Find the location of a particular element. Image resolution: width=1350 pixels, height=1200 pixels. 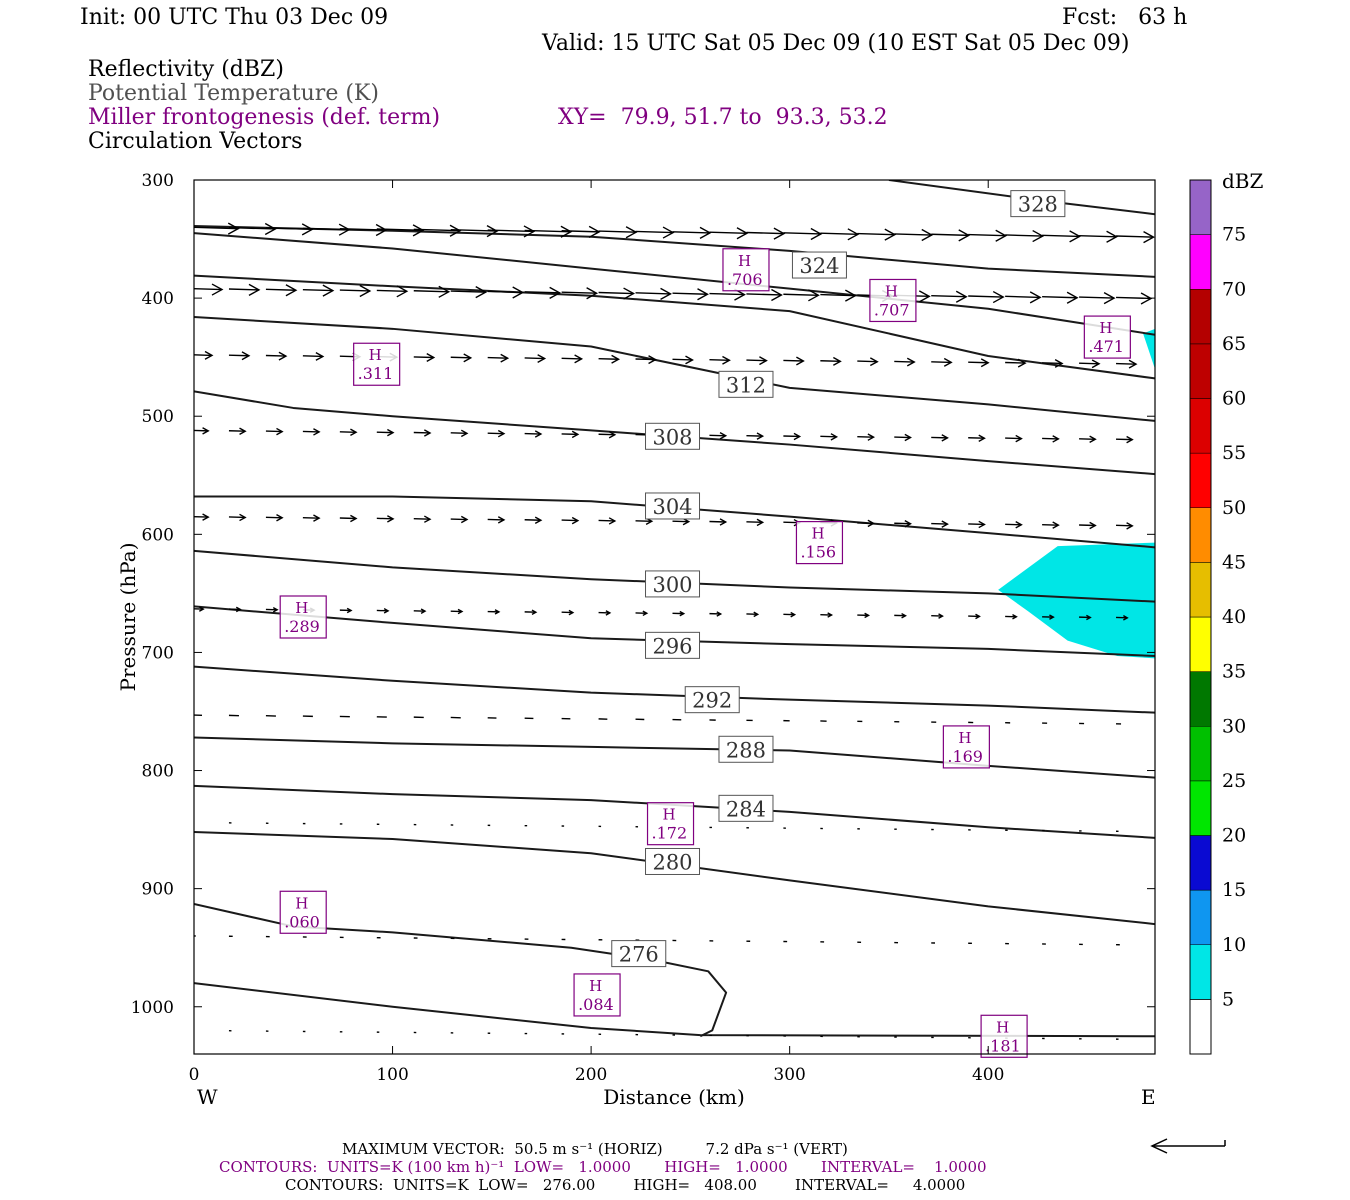

y-tick-label: 700 is located at coordinates (158, 653).